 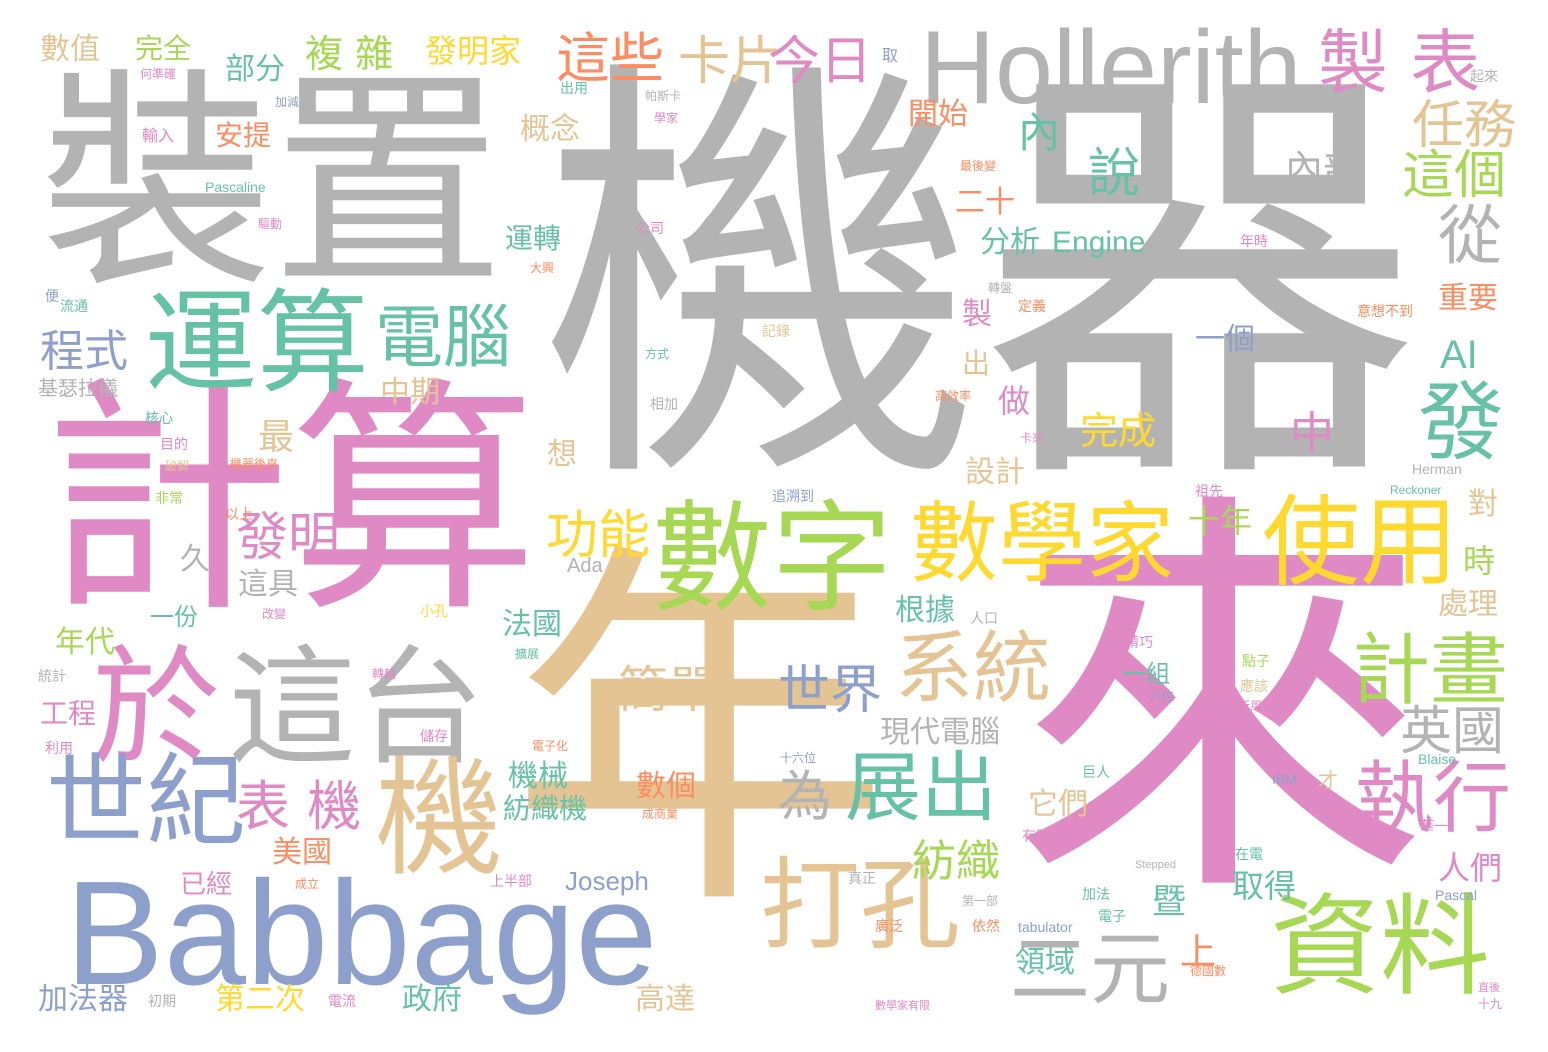 What do you see at coordinates (434, 612) in the screenshot?
I see `word-xiaokong: 小孔` at bounding box center [434, 612].